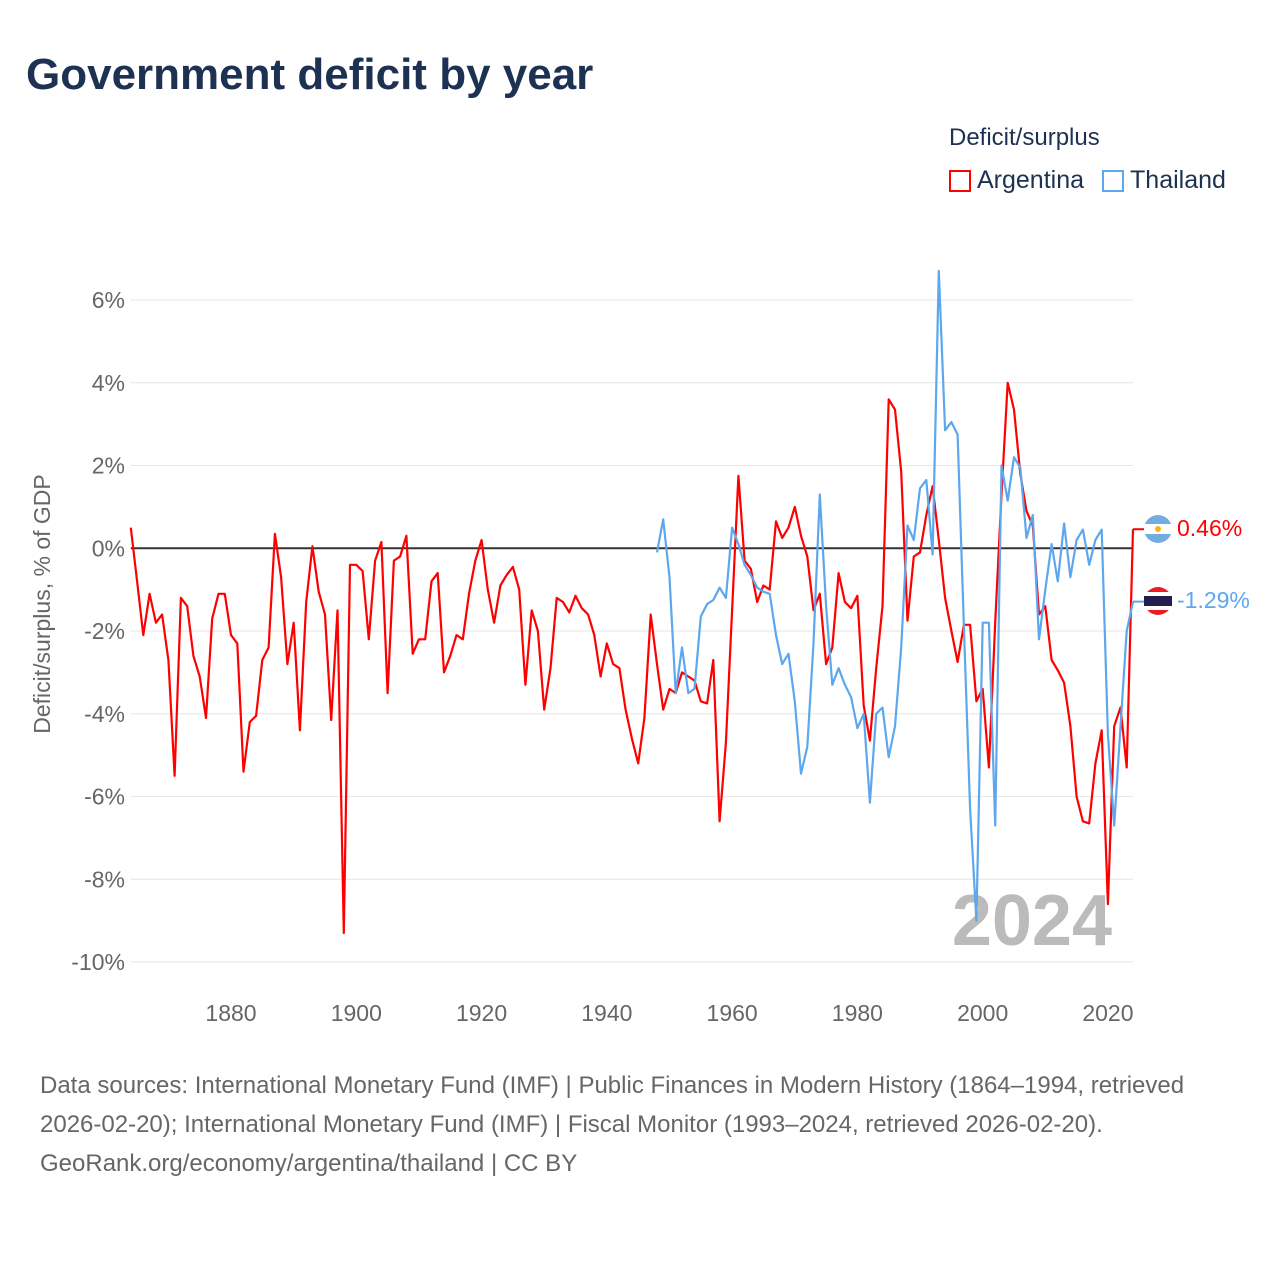 This screenshot has height=1280, width=1280. I want to click on legend-item-thailand: Thailand, so click(1164, 180).